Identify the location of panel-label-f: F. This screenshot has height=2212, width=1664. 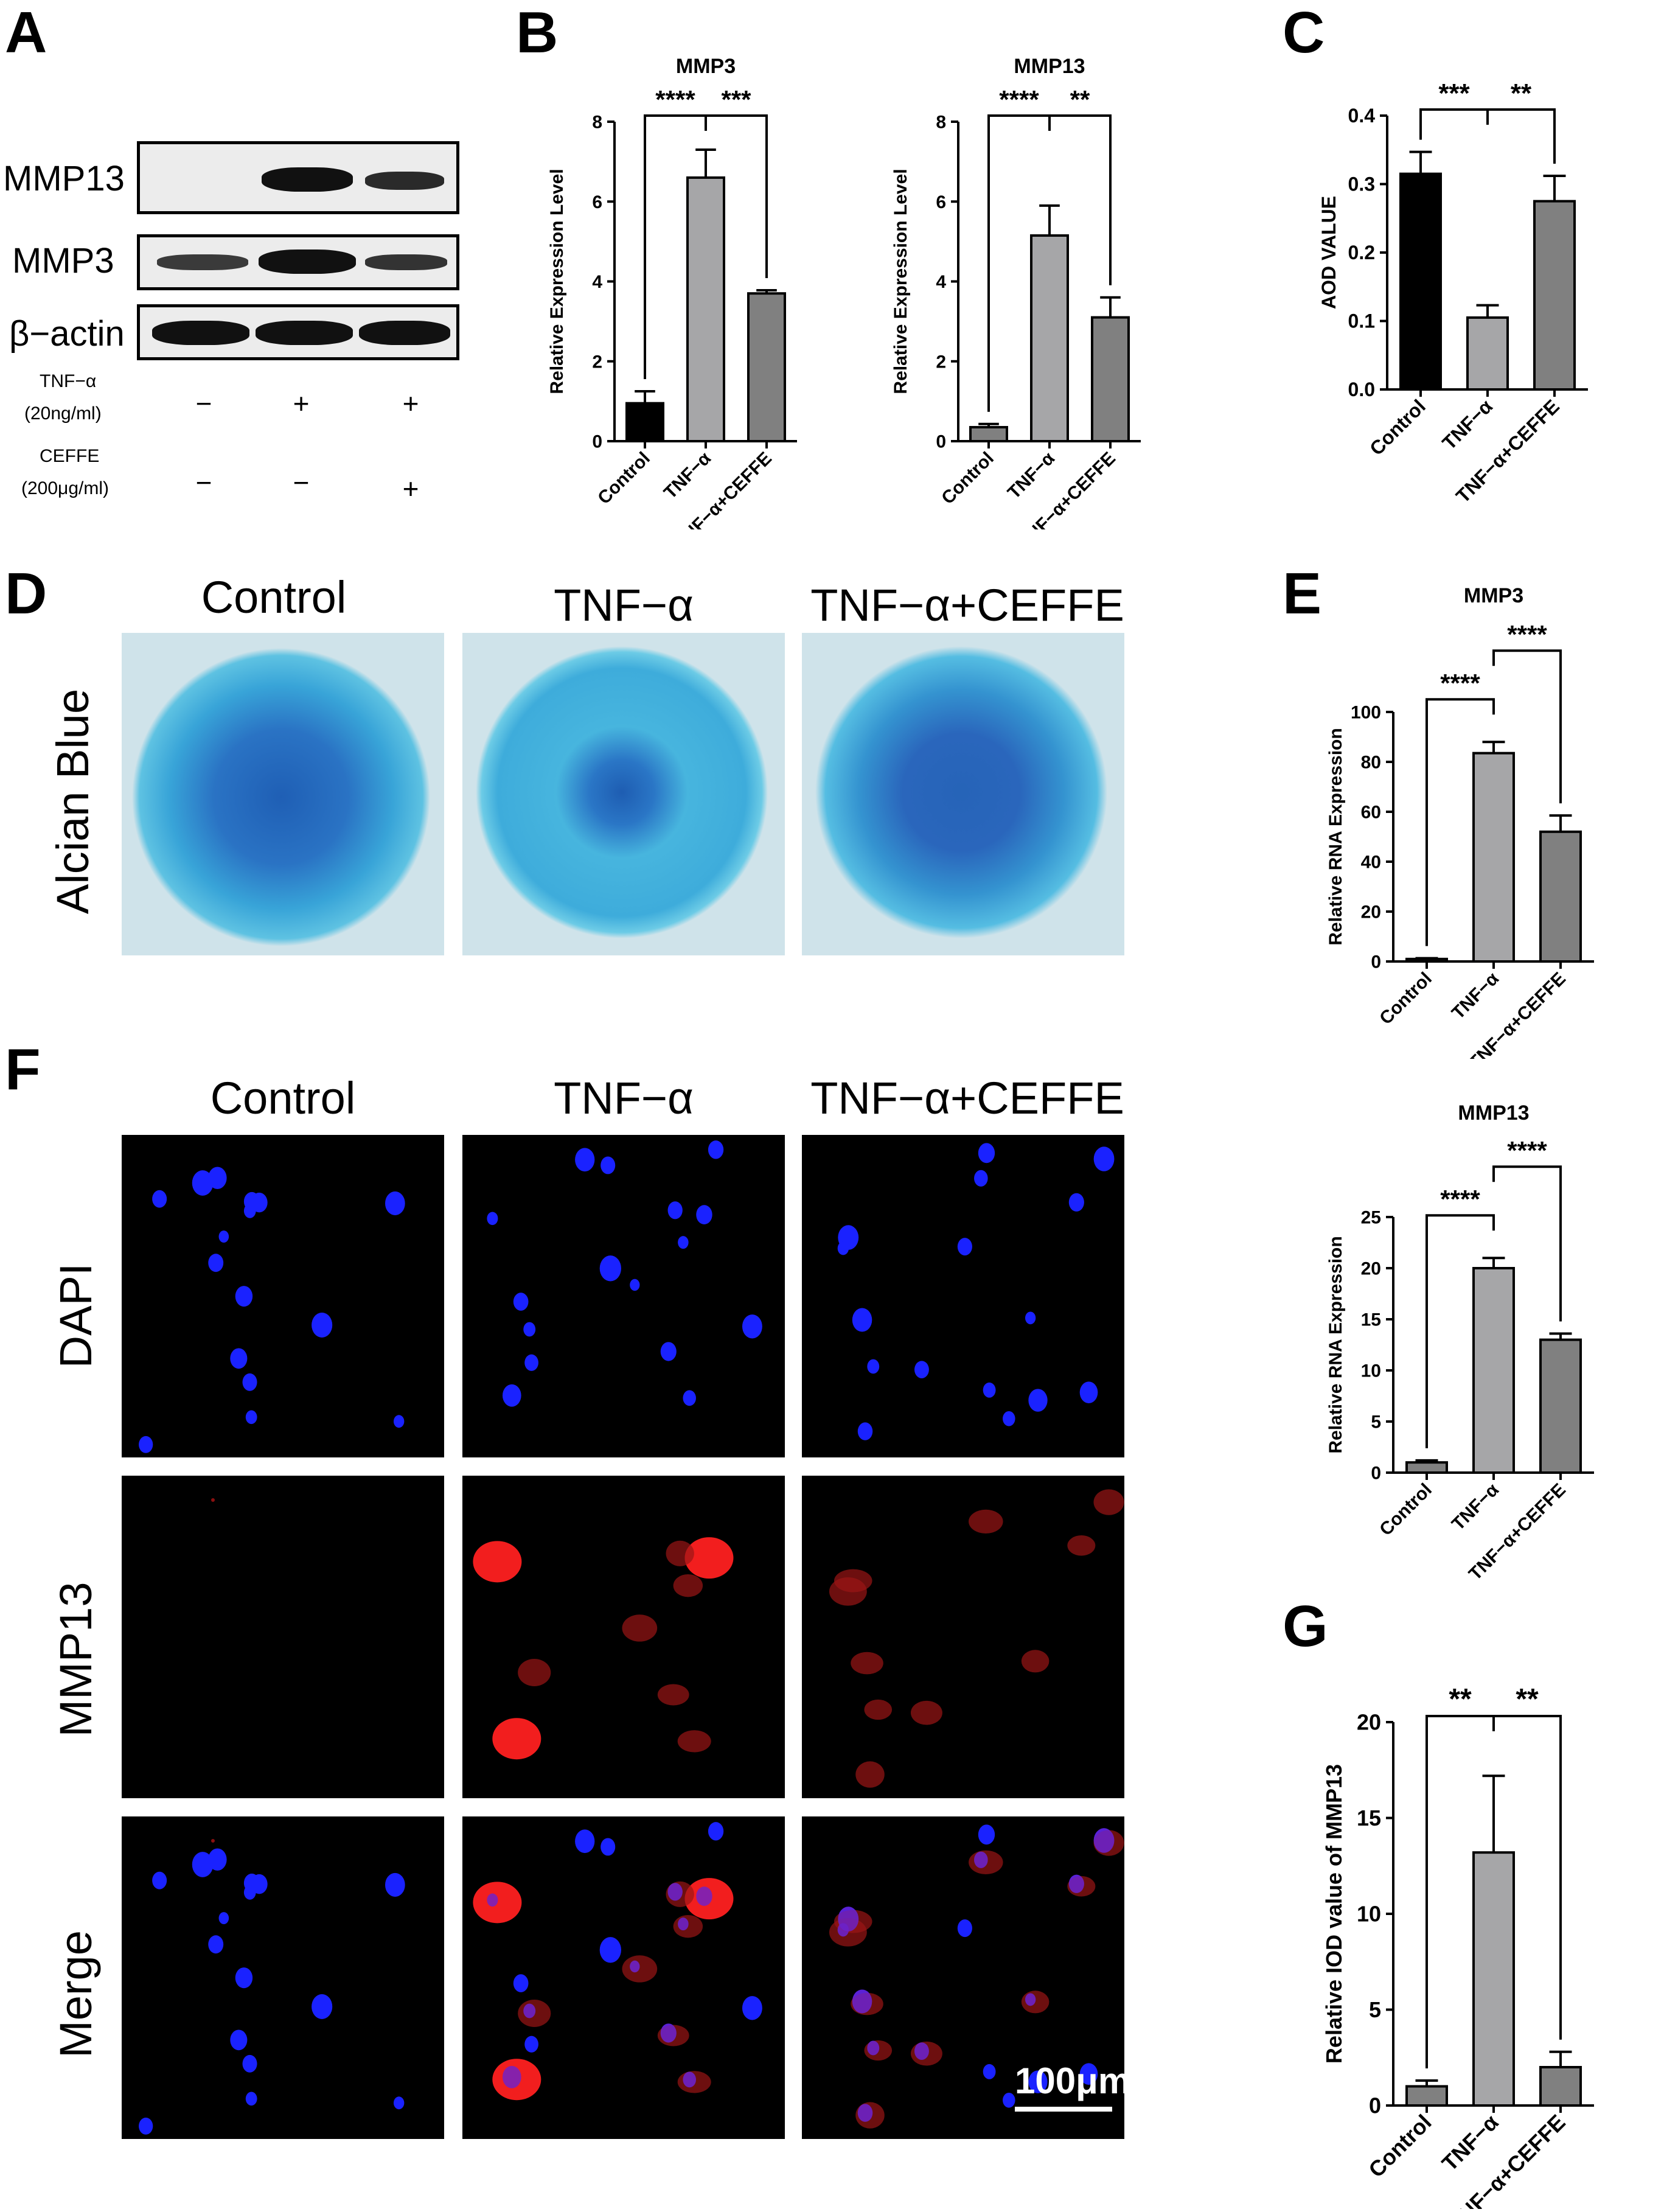
(23, 1069).